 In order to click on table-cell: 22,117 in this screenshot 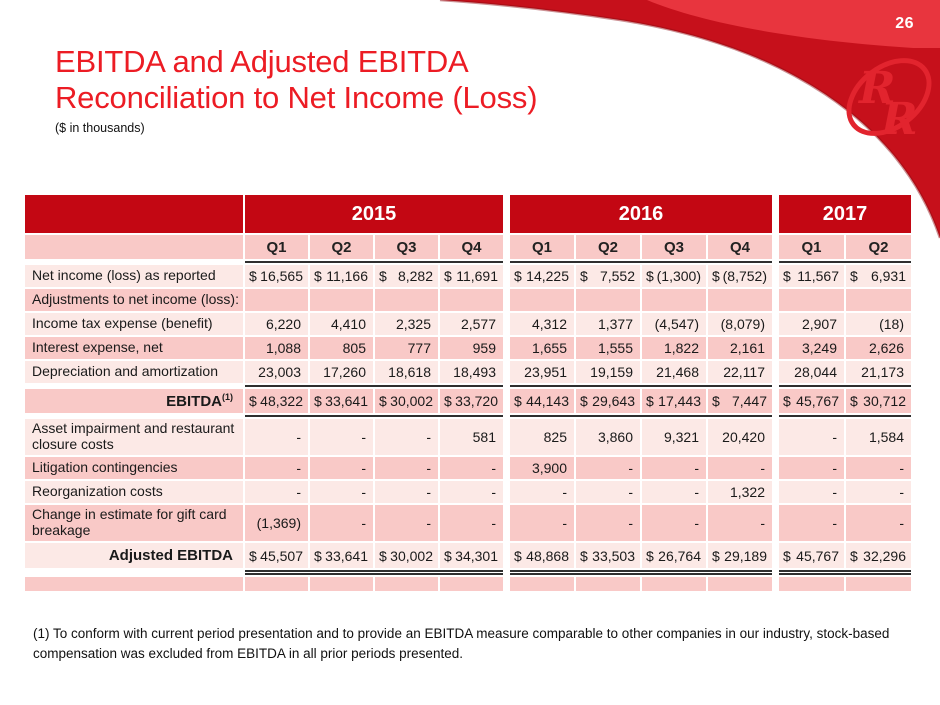, I will do `click(740, 372)`.